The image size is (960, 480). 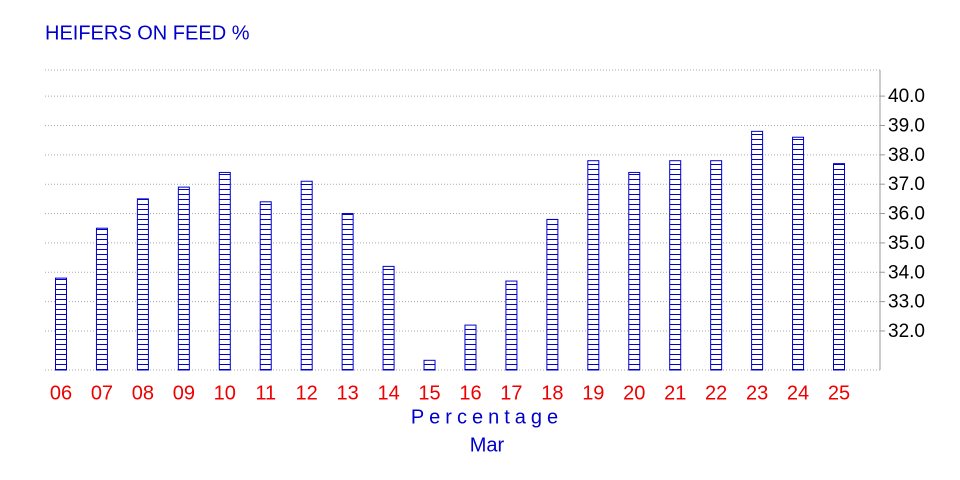 What do you see at coordinates (143, 393) in the screenshot?
I see `x-tick-label: 08` at bounding box center [143, 393].